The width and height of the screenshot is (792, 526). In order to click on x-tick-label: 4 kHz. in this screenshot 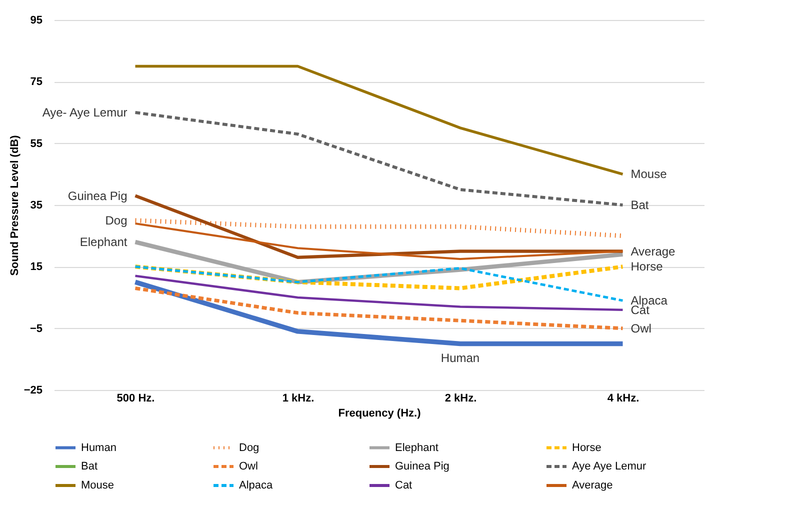, I will do `click(623, 398)`.